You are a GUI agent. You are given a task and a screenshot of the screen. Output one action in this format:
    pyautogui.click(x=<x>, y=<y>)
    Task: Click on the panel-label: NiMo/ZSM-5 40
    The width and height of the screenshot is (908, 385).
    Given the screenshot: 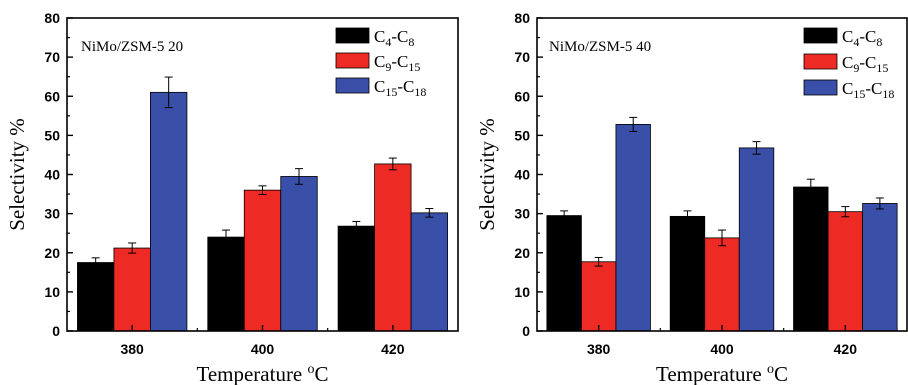 What is the action you would take?
    pyautogui.click(x=600, y=47)
    